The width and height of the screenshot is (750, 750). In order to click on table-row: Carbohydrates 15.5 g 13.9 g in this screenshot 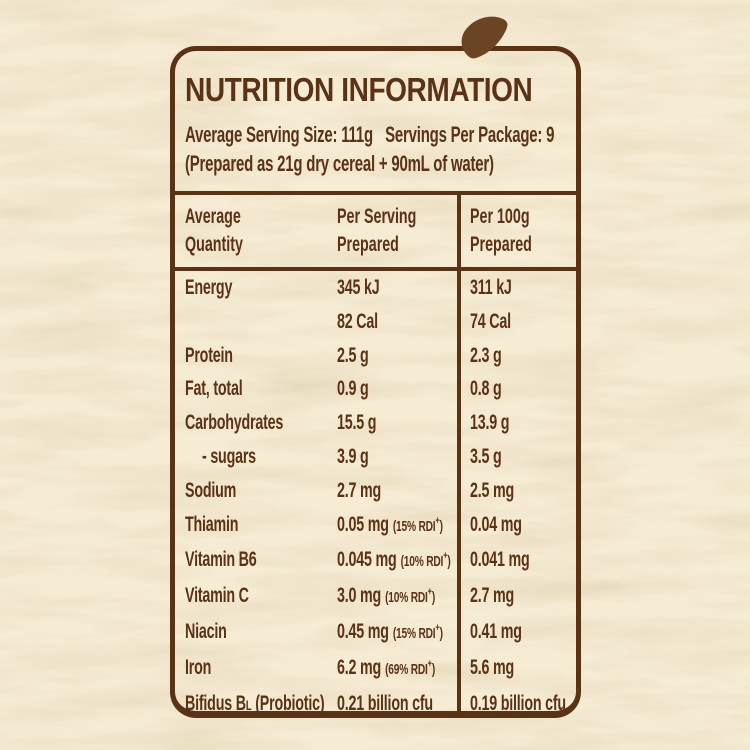, I will do `click(375, 423)`.